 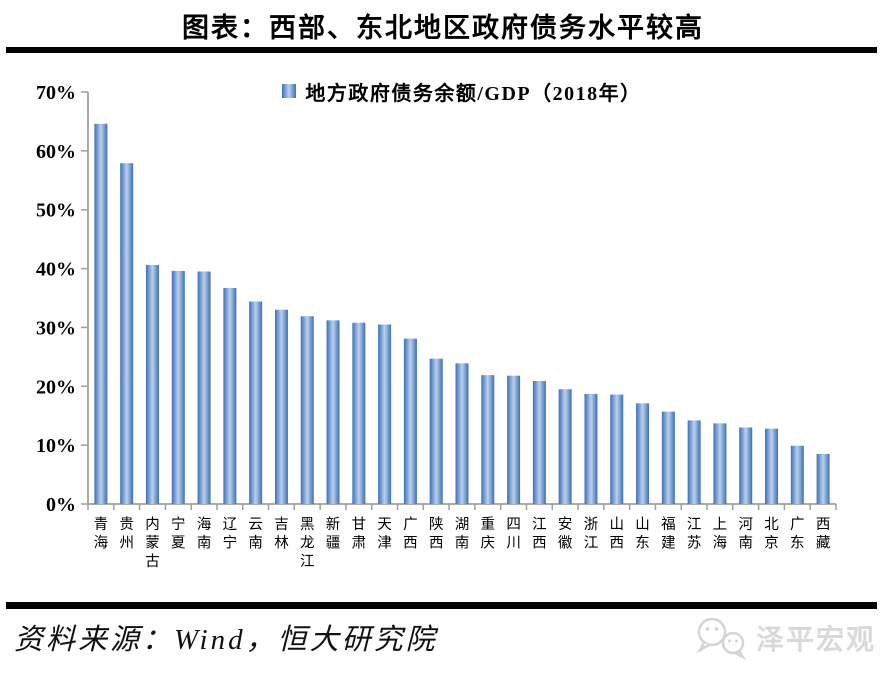 What do you see at coordinates (462, 534) in the screenshot?
I see `x-label-湖南: 湖南` at bounding box center [462, 534].